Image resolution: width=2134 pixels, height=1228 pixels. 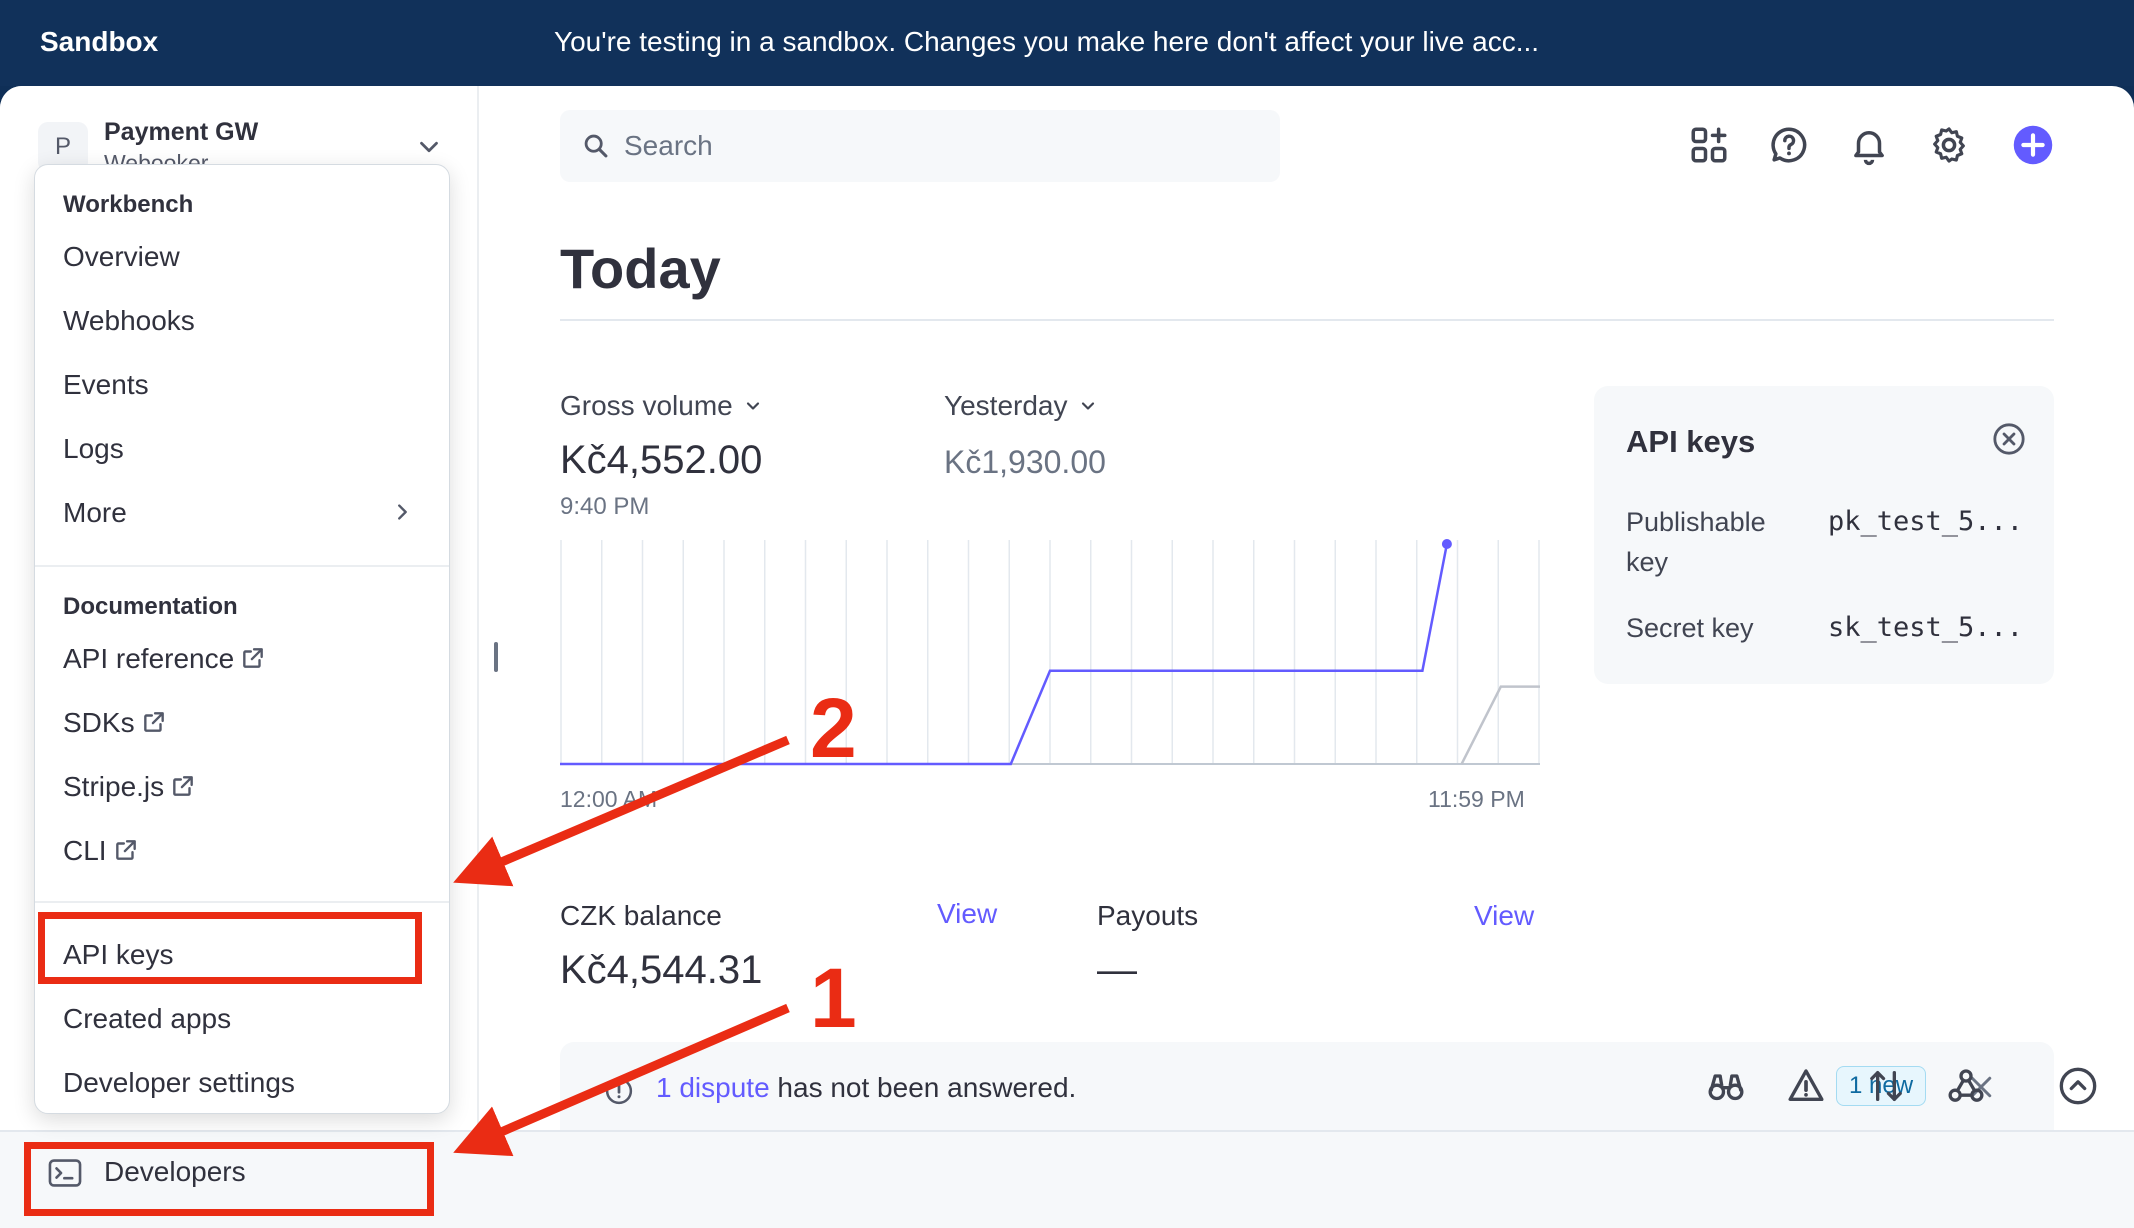 What do you see at coordinates (63, 147) in the screenshot?
I see `account-avatar: P` at bounding box center [63, 147].